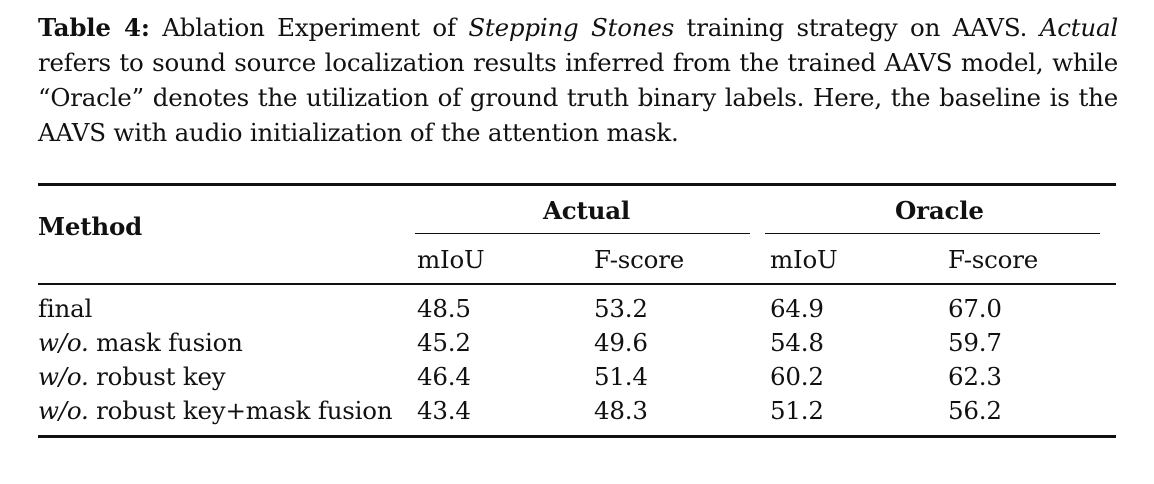  What do you see at coordinates (797, 376) in the screenshot?
I see `table-cell: 60.2` at bounding box center [797, 376].